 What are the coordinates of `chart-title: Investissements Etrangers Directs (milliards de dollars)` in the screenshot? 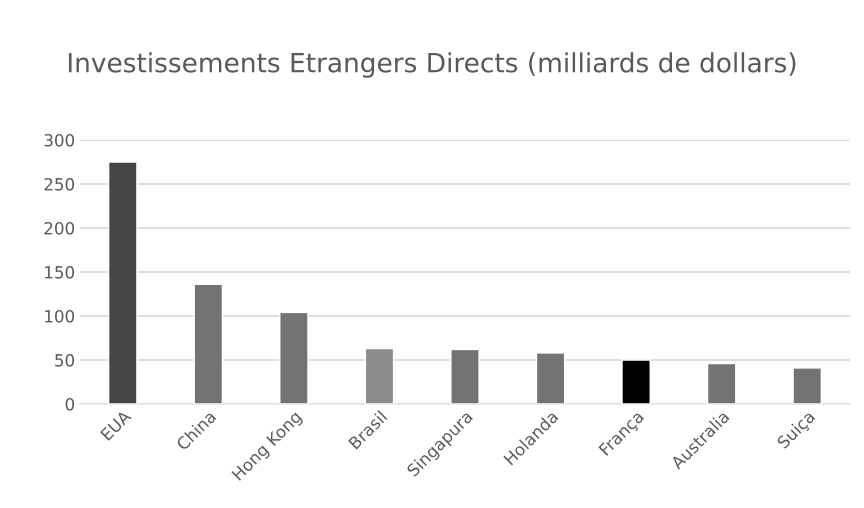 It's located at (432, 65).